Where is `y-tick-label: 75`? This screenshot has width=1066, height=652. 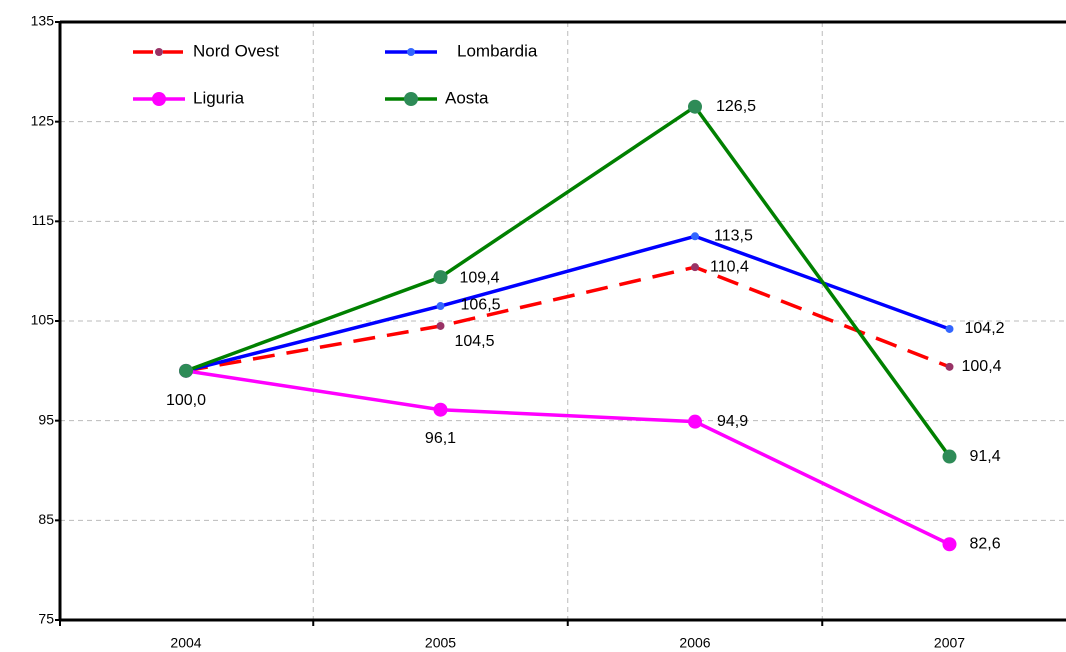 y-tick-label: 75 is located at coordinates (46, 619).